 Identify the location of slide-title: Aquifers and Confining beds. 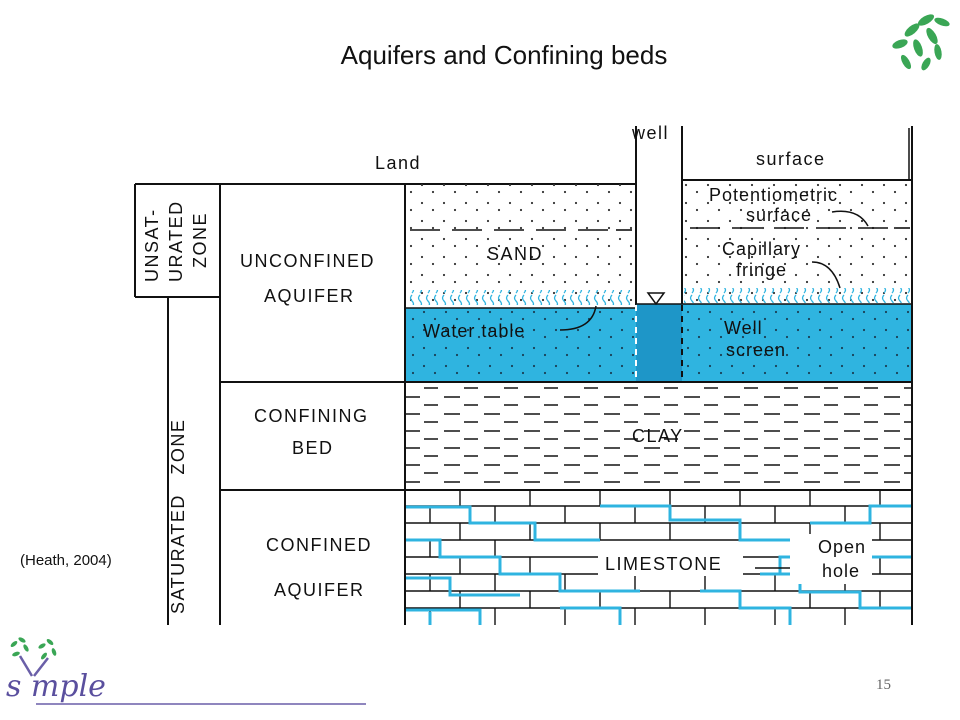
(504, 55).